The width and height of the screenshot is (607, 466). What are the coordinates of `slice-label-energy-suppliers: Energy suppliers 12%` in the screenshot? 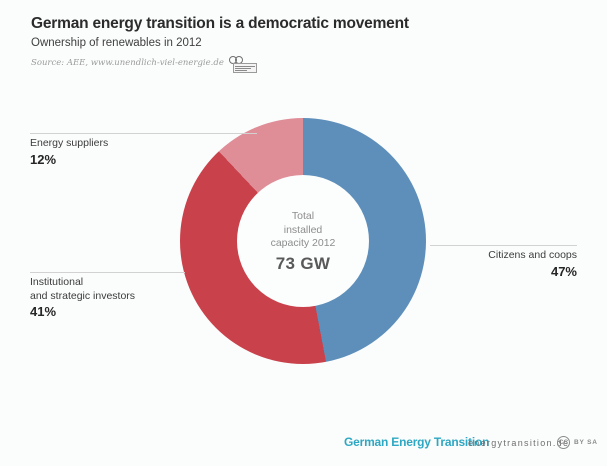 It's located at (69, 152).